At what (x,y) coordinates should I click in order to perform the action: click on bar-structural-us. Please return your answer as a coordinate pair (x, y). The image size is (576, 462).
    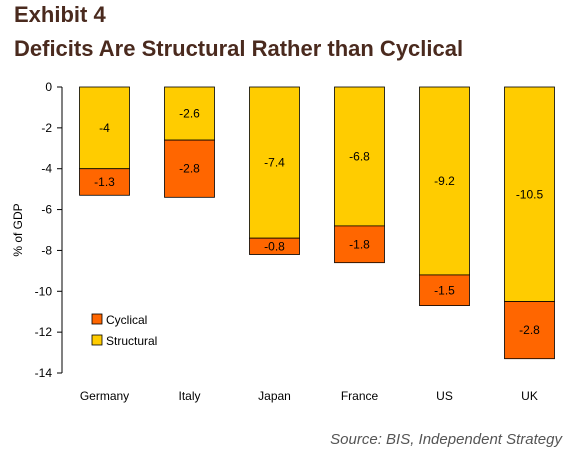
    Looking at the image, I should click on (444, 181).